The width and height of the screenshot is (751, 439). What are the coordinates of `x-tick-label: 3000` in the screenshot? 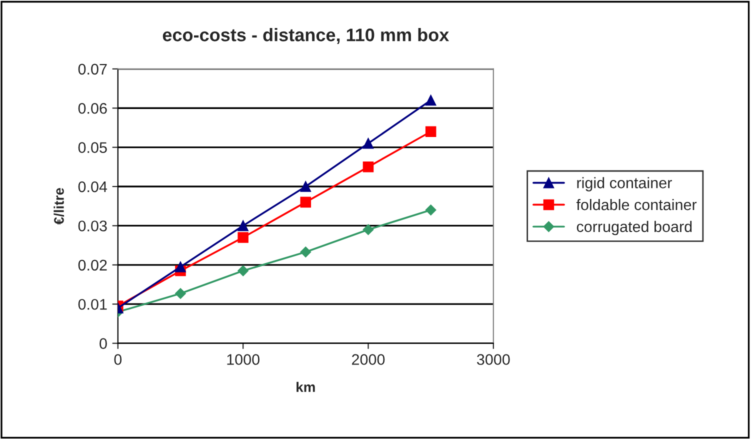 It's located at (493, 359).